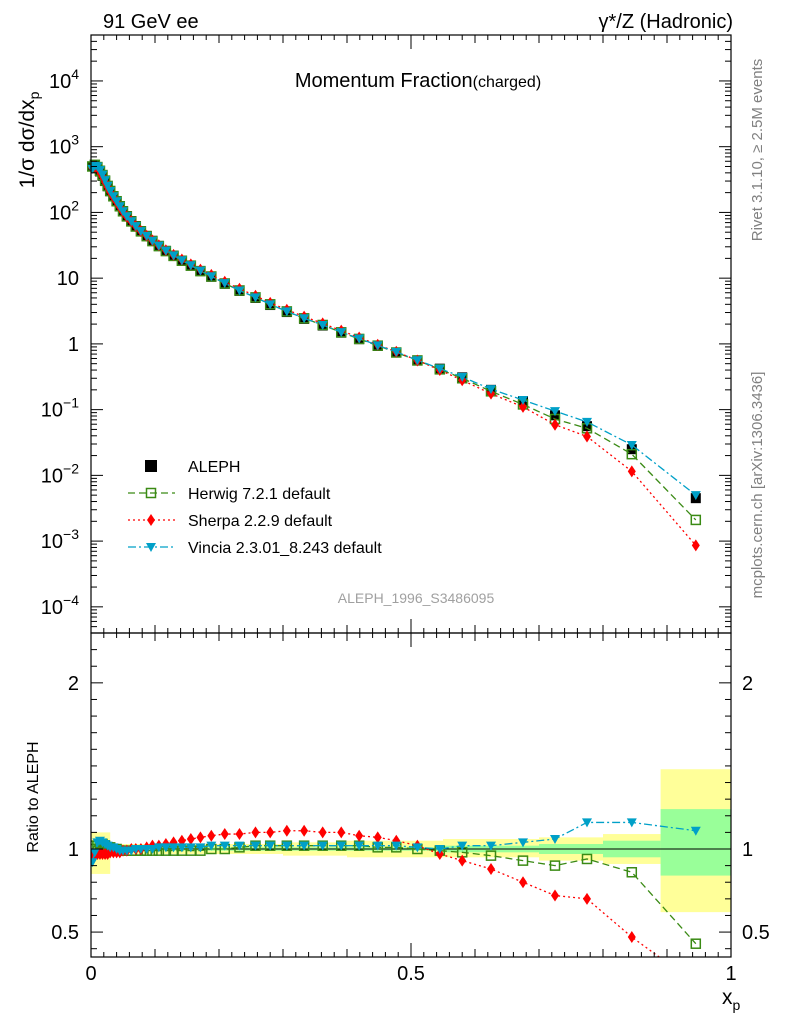 Image resolution: width=786 pixels, height=1024 pixels. I want to click on main-ytick-label-4: 1, so click(73, 345).